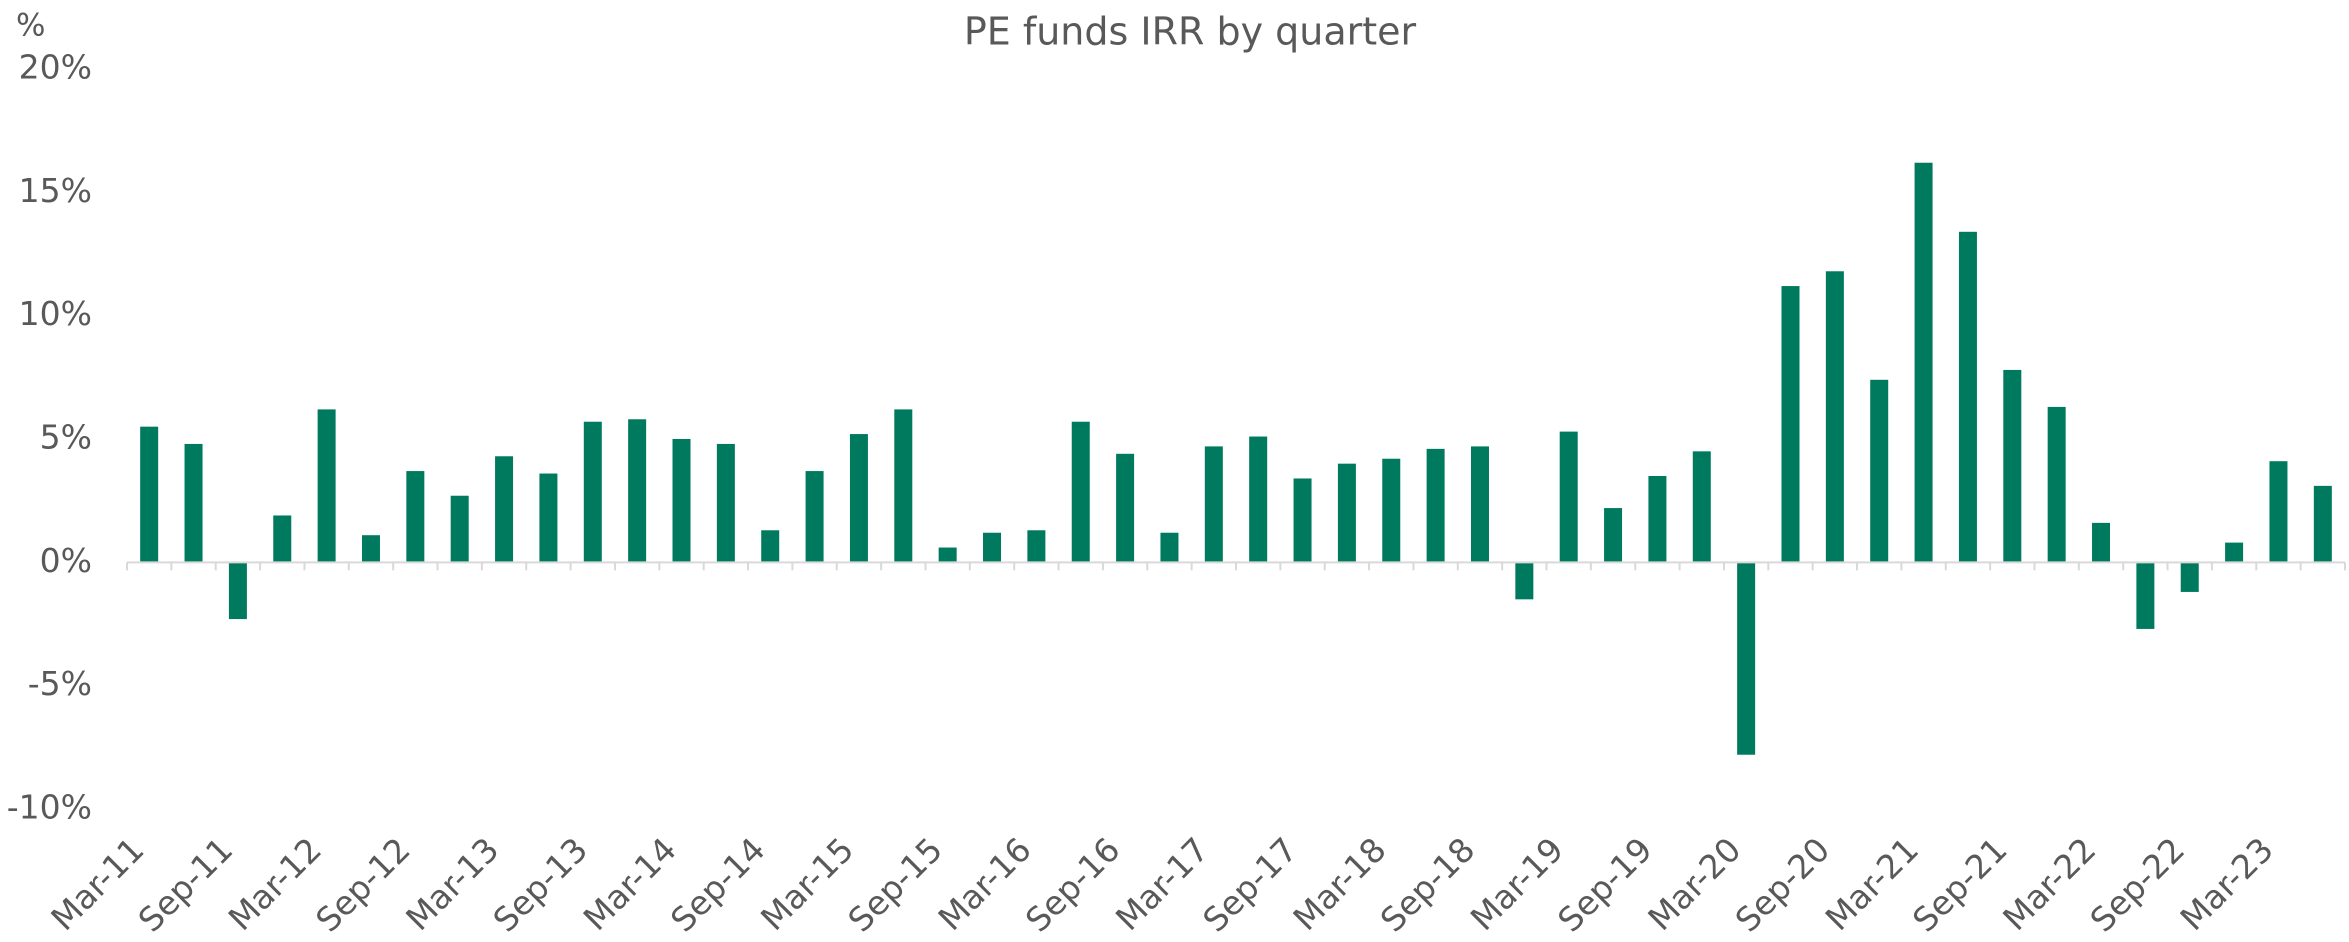  Describe the element at coordinates (1339, 884) in the screenshot. I see `x-tick-label: Mar-18` at that location.